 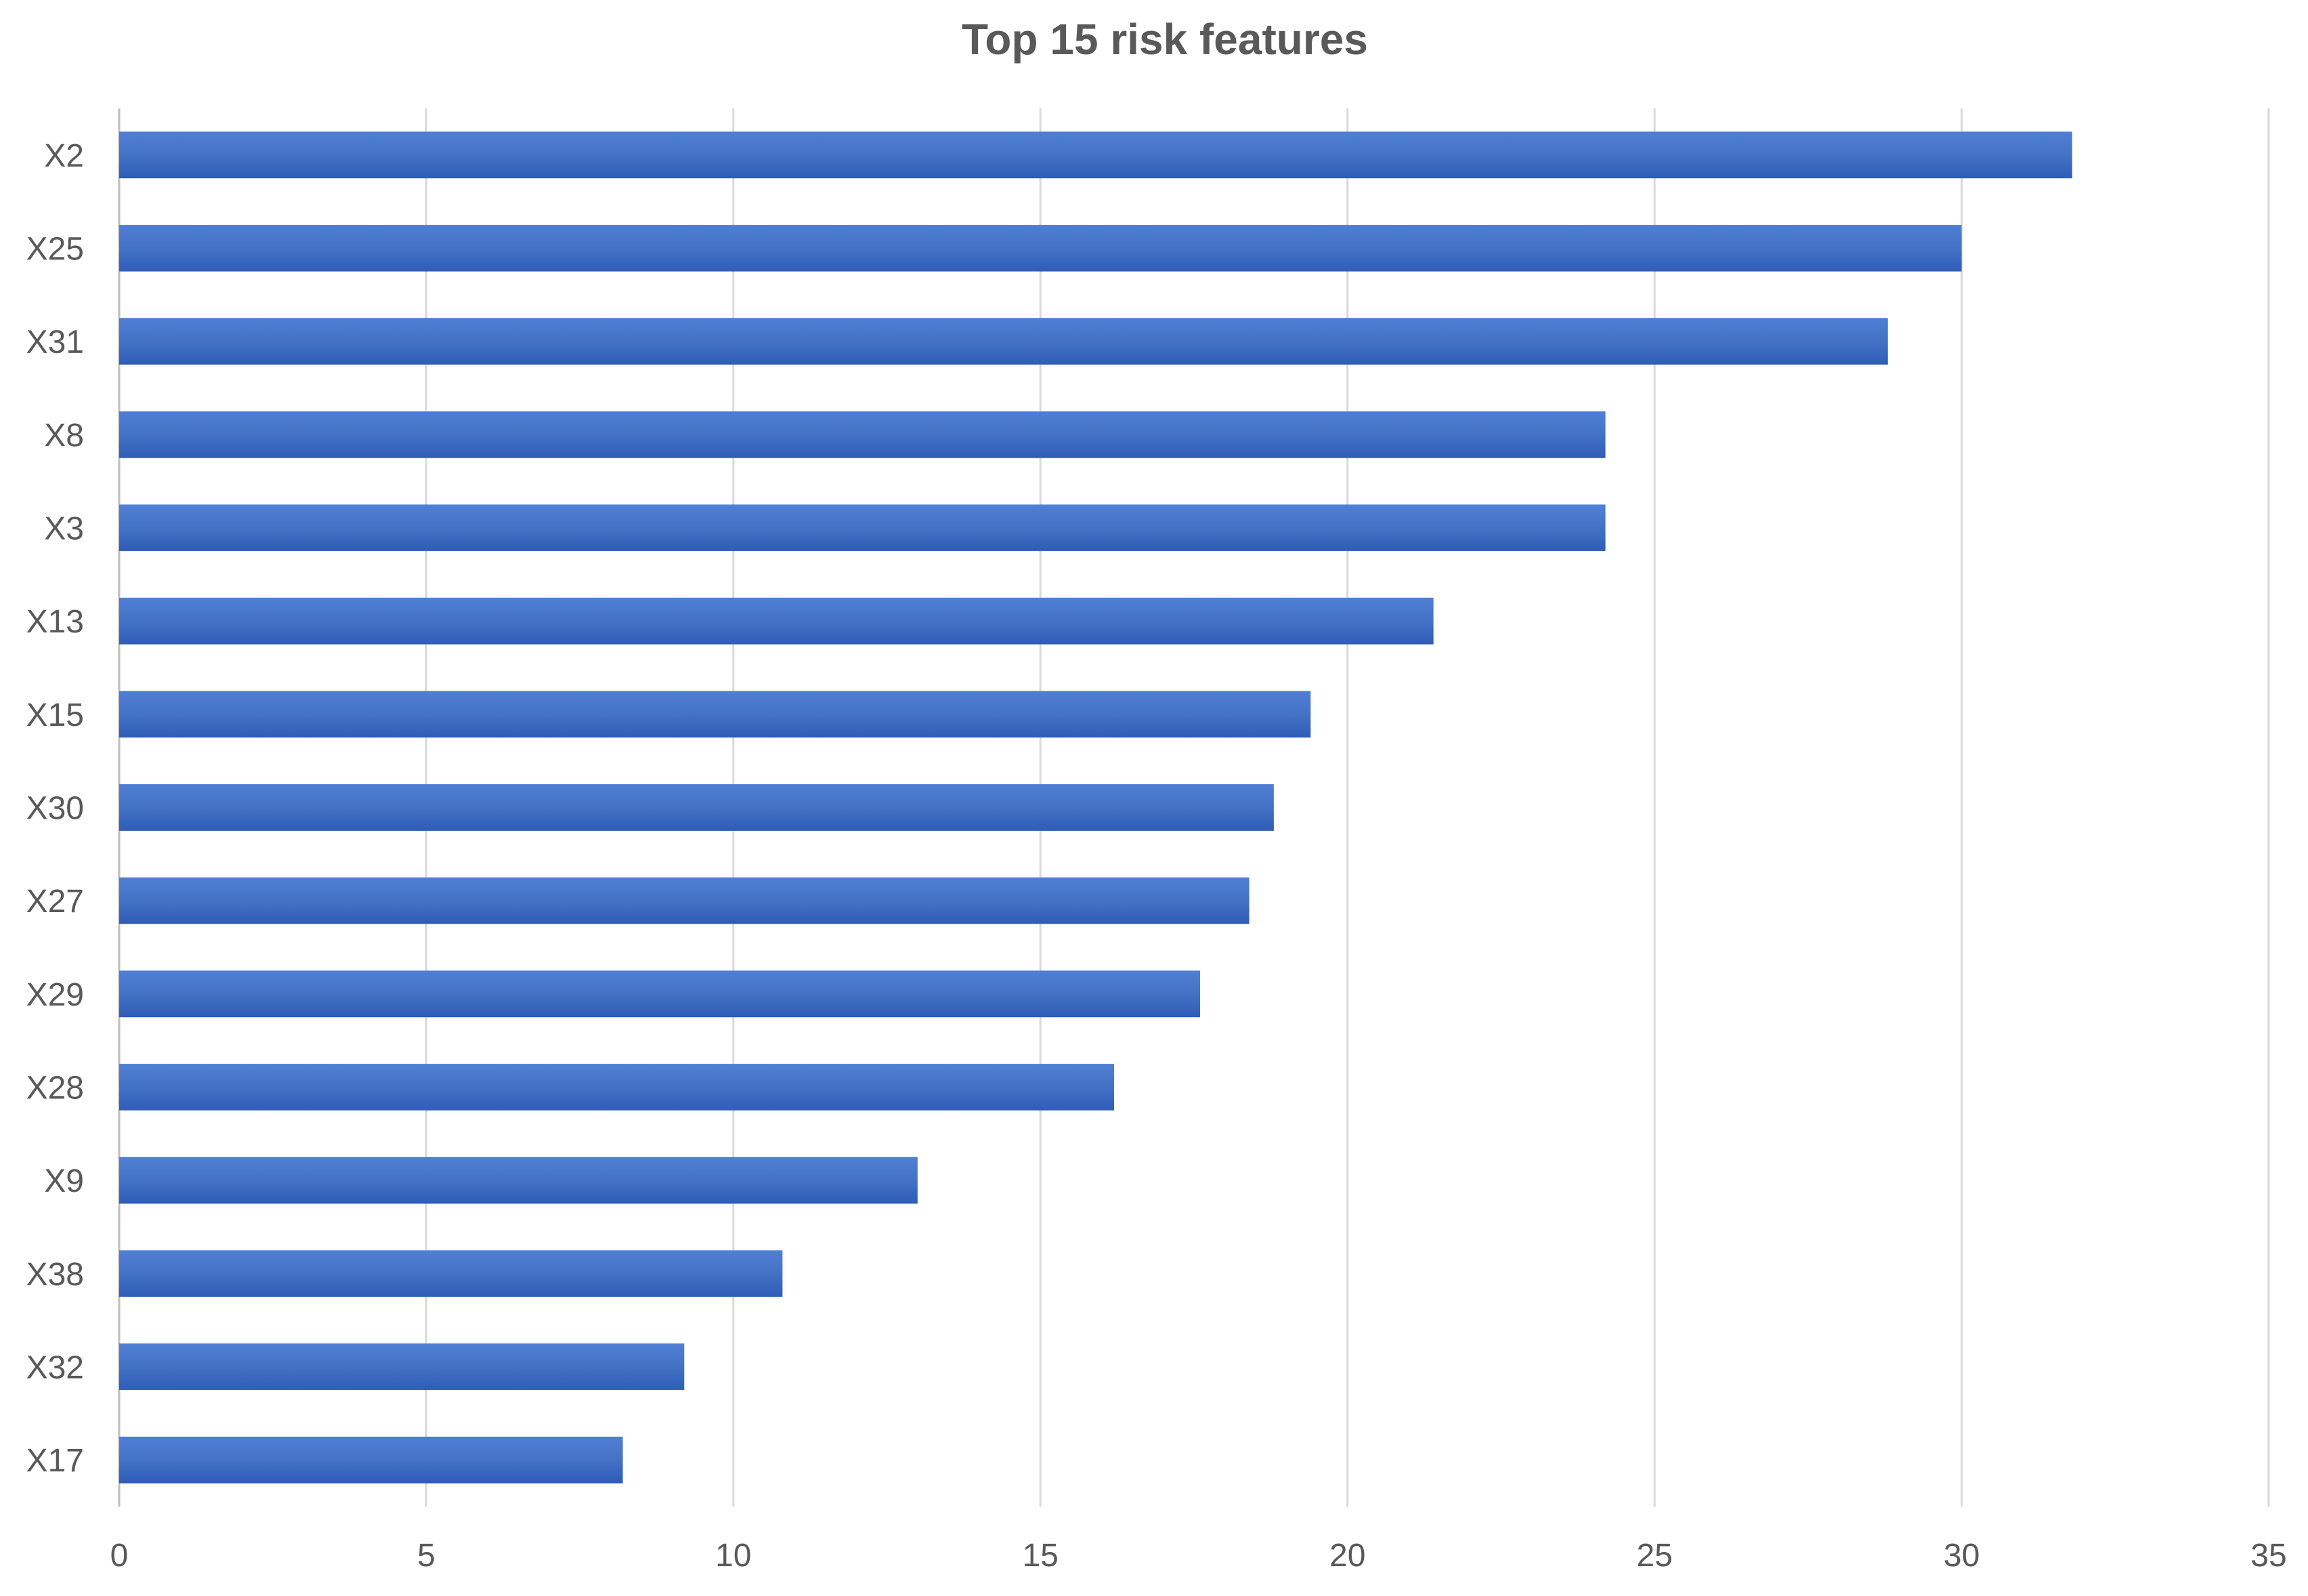 I want to click on category-label-x28: X28, so click(x=55, y=1088).